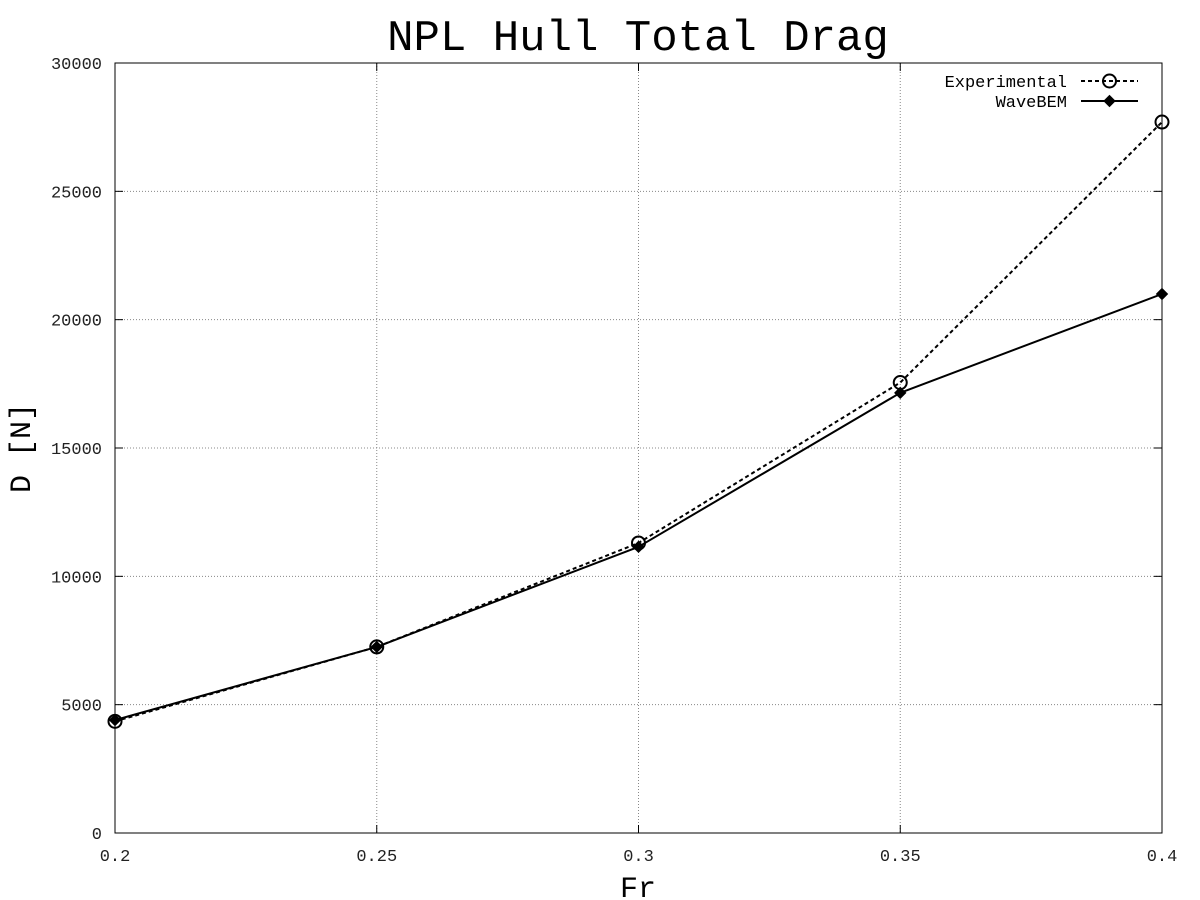 Image resolution: width=1200 pixels, height=900 pixels. What do you see at coordinates (638, 886) in the screenshot?
I see `x-axis-title: Fr` at bounding box center [638, 886].